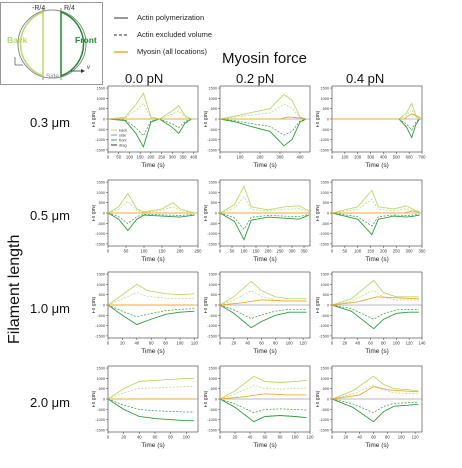 The width and height of the screenshot is (462, 468). Describe the element at coordinates (50, 122) in the screenshot. I see `row-label-0: 0.3 μm` at that location.